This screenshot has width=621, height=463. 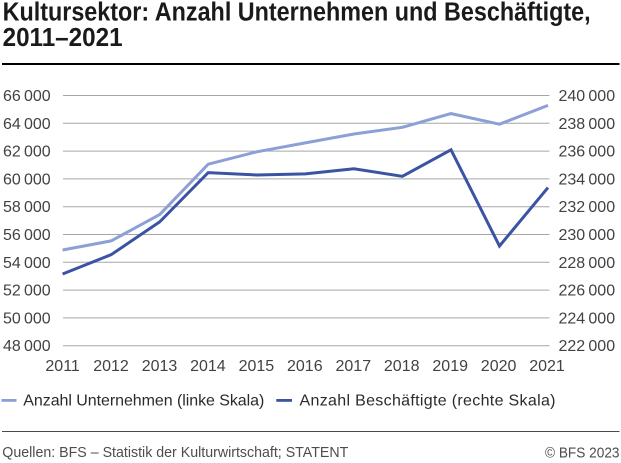 I want to click on svg-text: 224 000, so click(x=587, y=318).